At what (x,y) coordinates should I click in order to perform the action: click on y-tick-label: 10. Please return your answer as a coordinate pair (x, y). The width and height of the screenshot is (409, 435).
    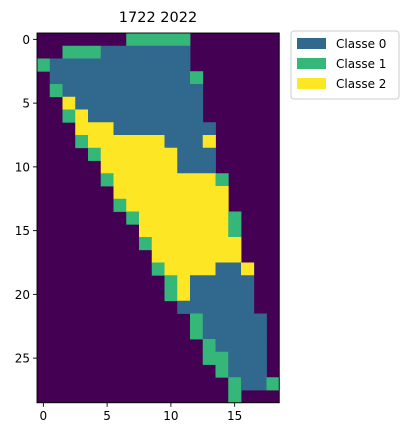
    Looking at the image, I should click on (22, 167).